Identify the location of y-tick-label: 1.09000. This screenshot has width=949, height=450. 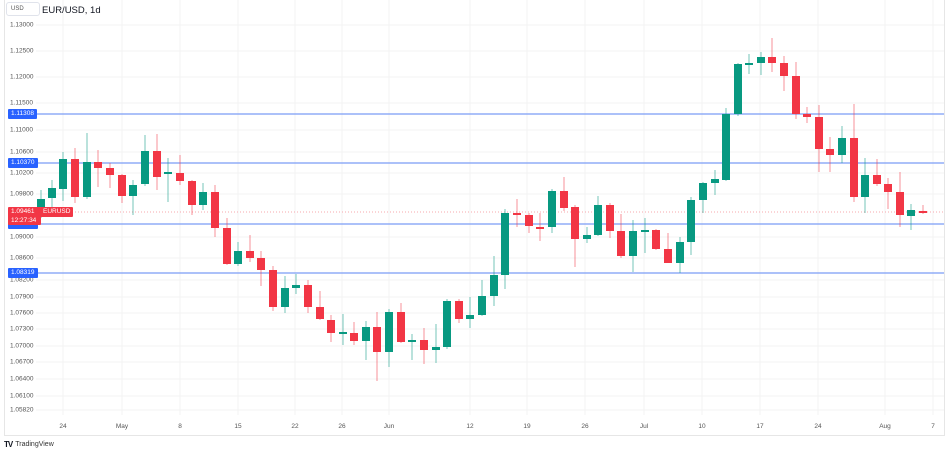
(22, 237).